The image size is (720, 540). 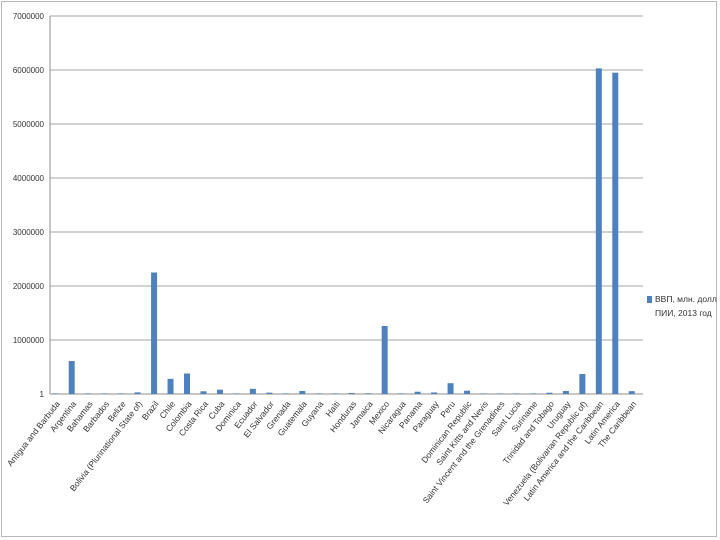 I want to click on legend: ВВП, млн. долл ПИИ, 2013 год, so click(x=682, y=306).